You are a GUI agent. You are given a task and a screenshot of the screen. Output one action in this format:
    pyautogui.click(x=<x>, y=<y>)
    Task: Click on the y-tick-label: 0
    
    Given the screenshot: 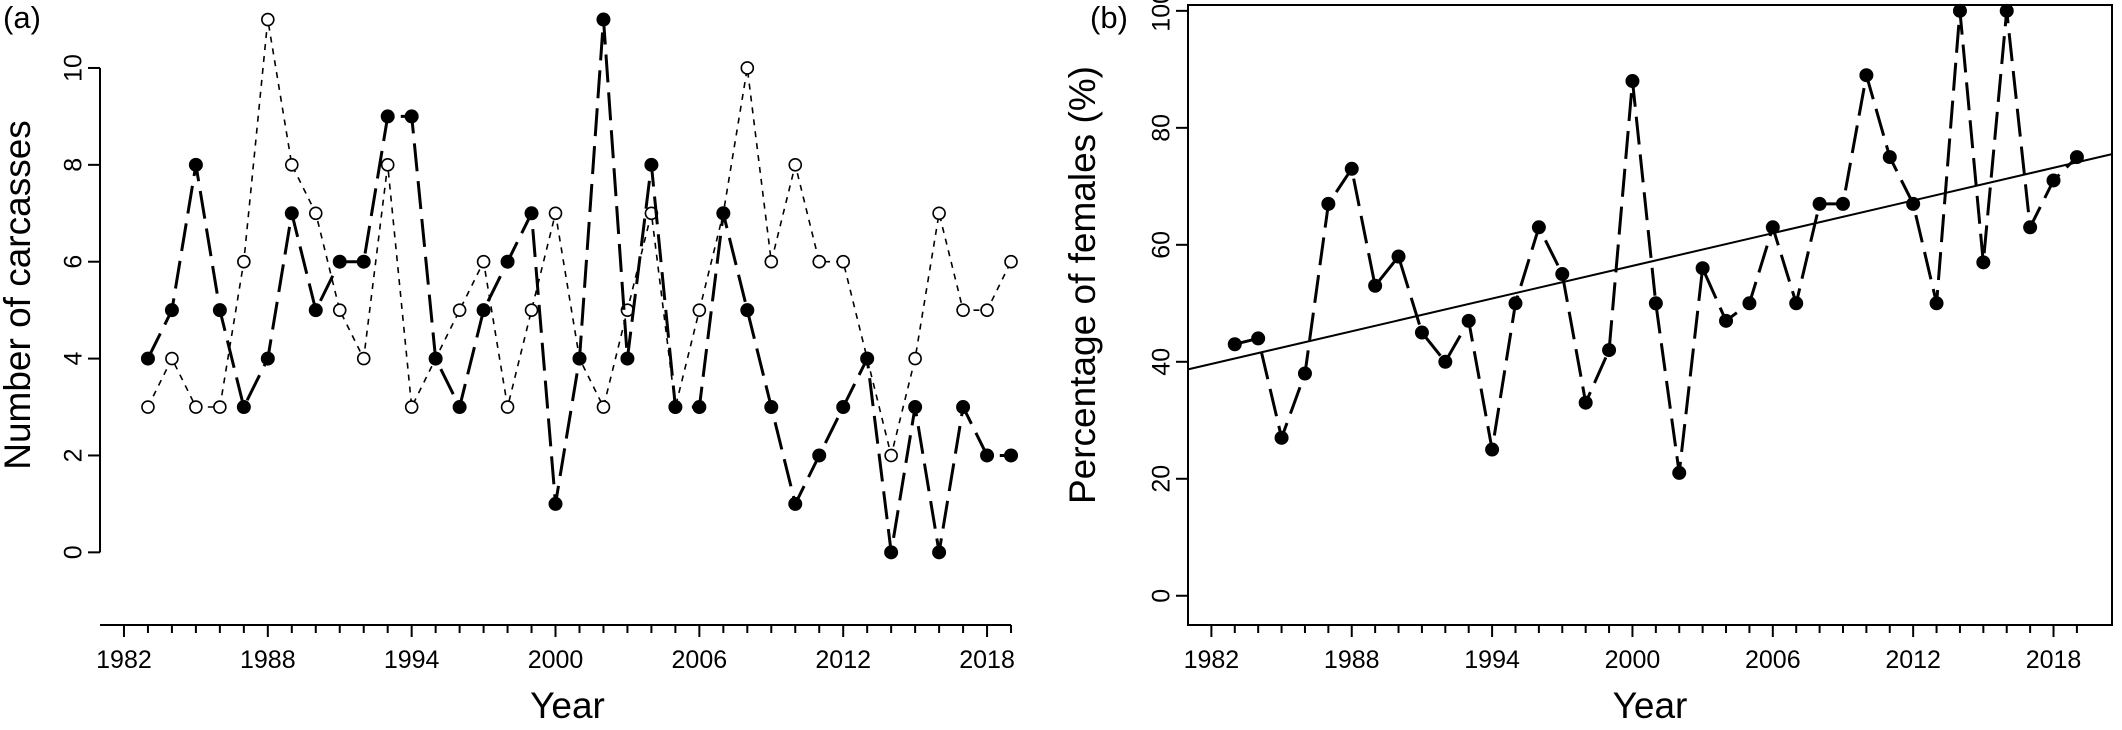 What is the action you would take?
    pyautogui.click(x=1162, y=596)
    